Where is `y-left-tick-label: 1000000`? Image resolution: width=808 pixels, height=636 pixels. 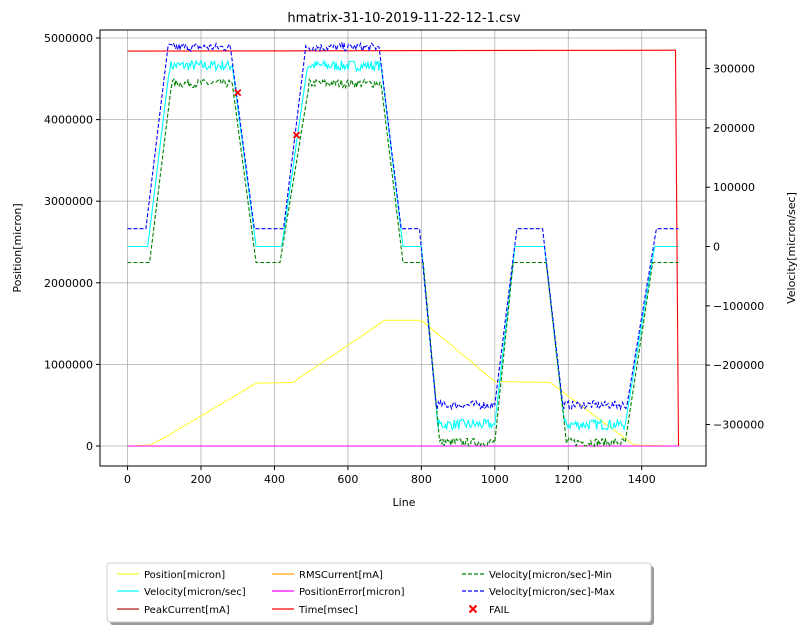 y-left-tick-label: 1000000 is located at coordinates (68, 364).